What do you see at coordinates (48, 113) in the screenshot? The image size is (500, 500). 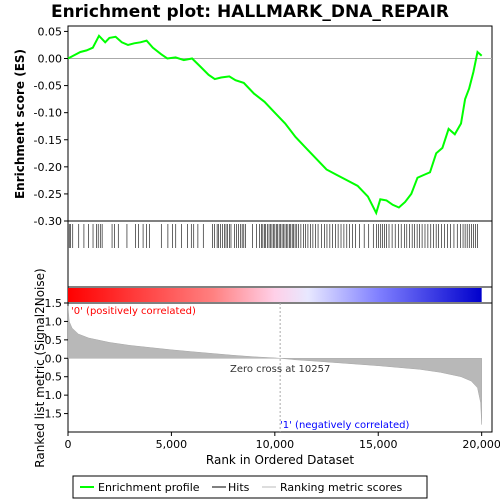 I see `es-ytick-label: -0.10` at bounding box center [48, 113].